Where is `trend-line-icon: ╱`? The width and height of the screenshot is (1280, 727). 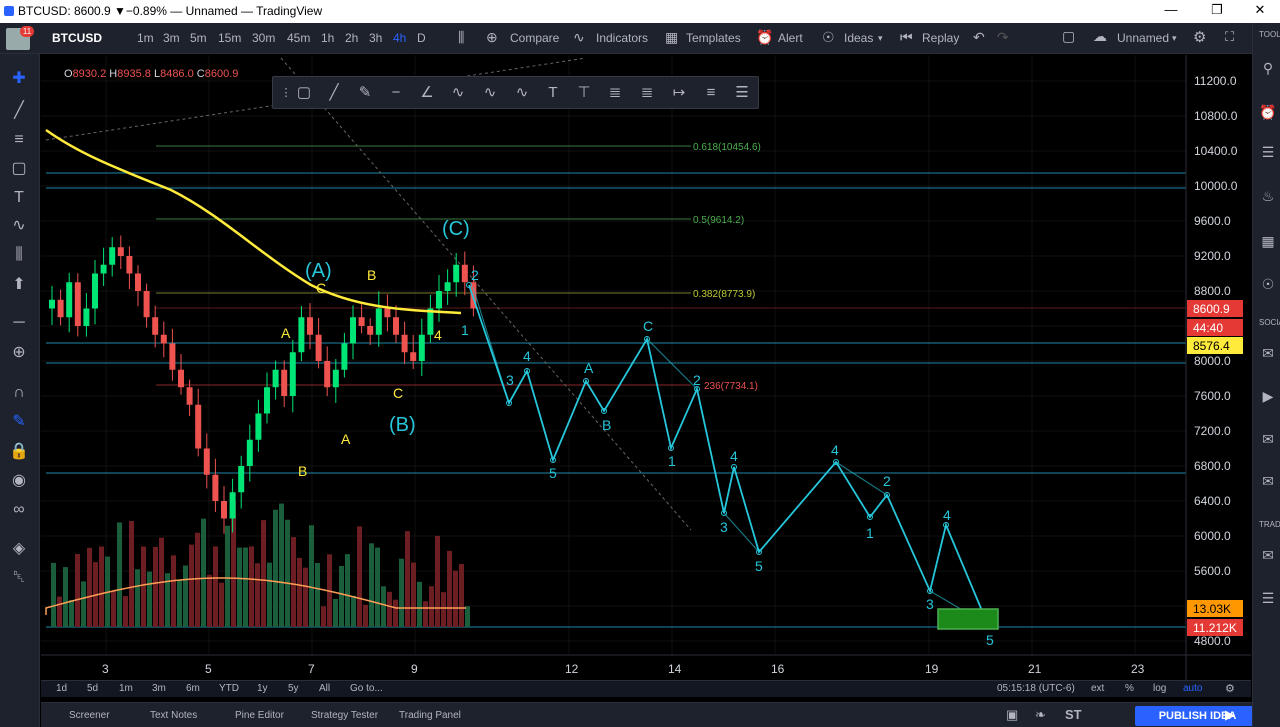
trend-line-icon: ╱ is located at coordinates (19, 110).